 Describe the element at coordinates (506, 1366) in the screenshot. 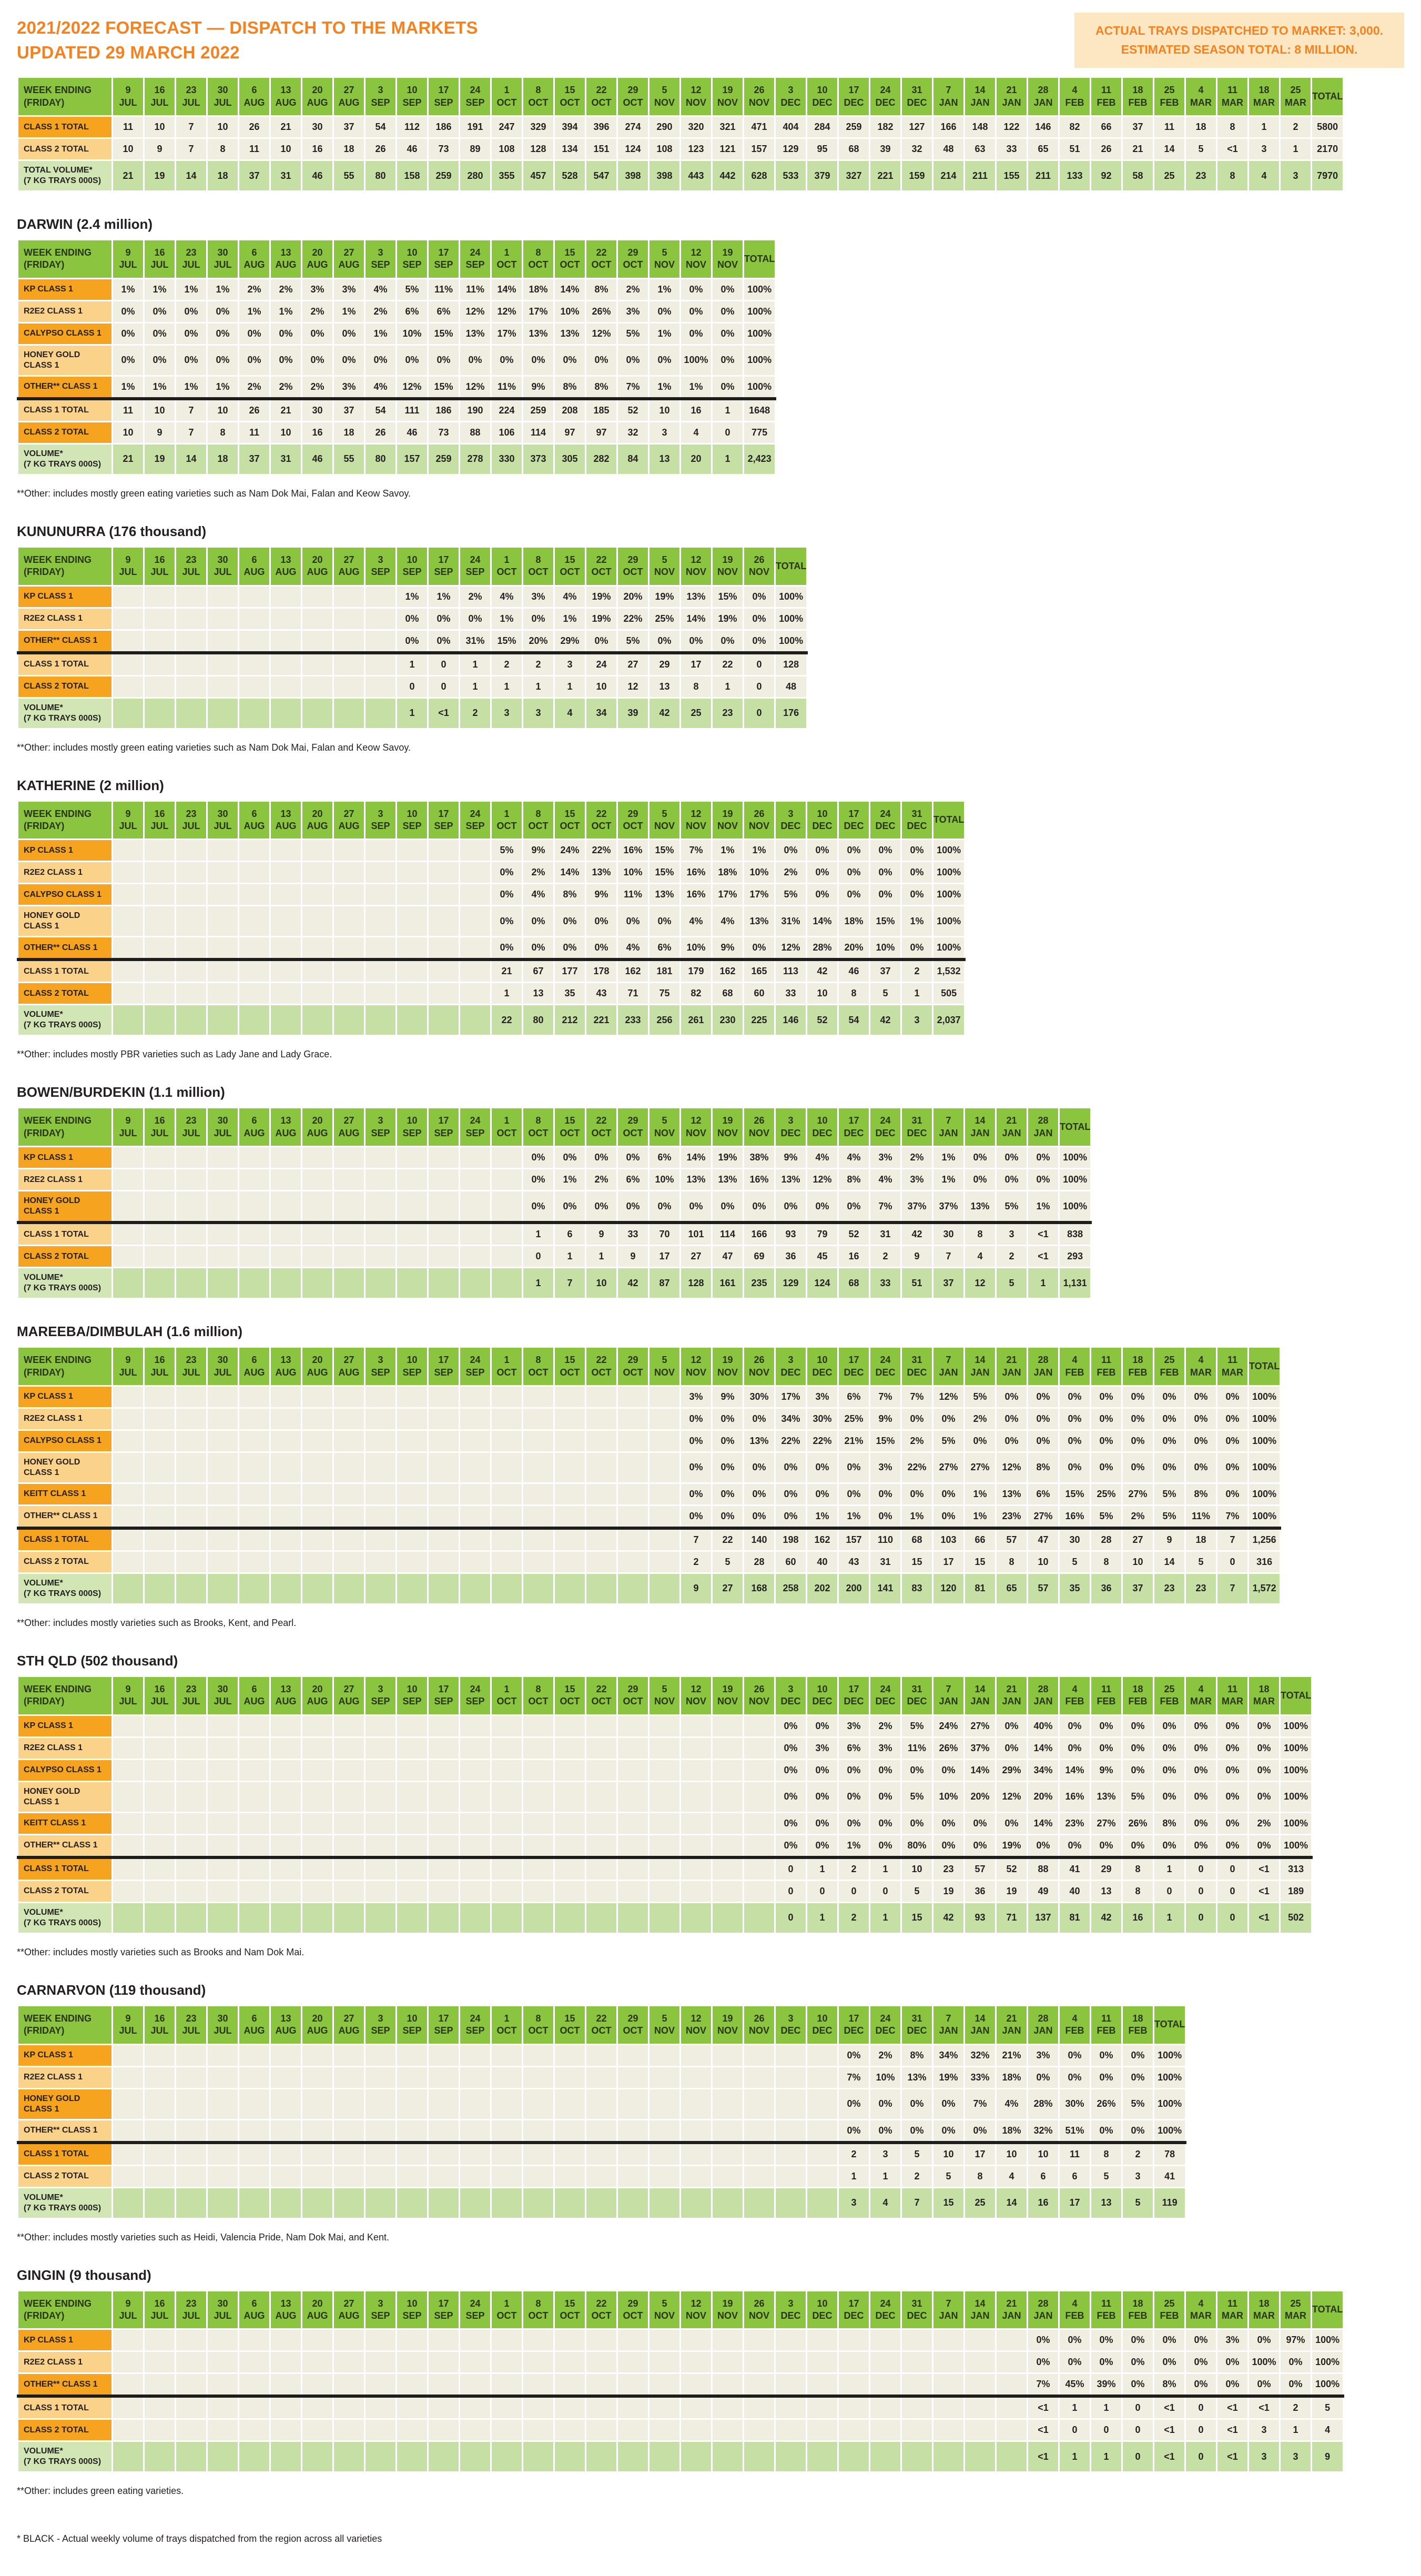

I see `week-header-cell: 1 OCT` at that location.